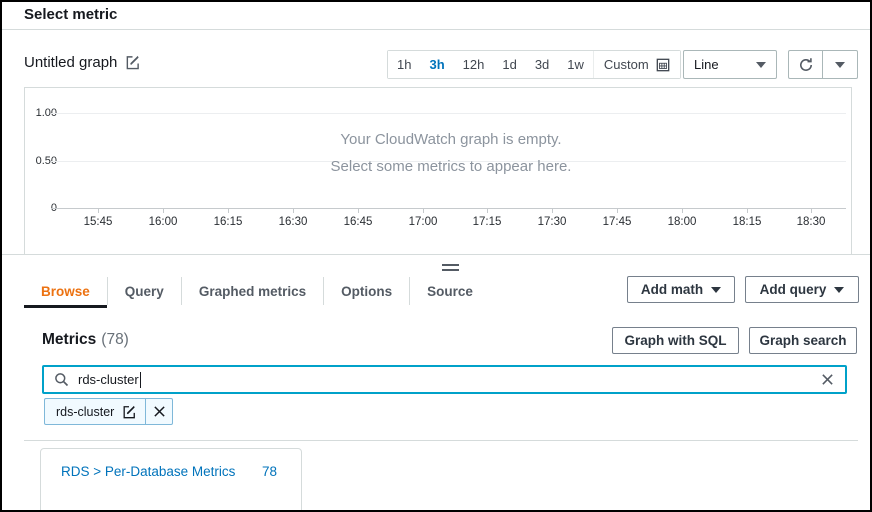 This screenshot has height=512, width=872. What do you see at coordinates (436, 254) in the screenshot?
I see `section-divider` at bounding box center [436, 254].